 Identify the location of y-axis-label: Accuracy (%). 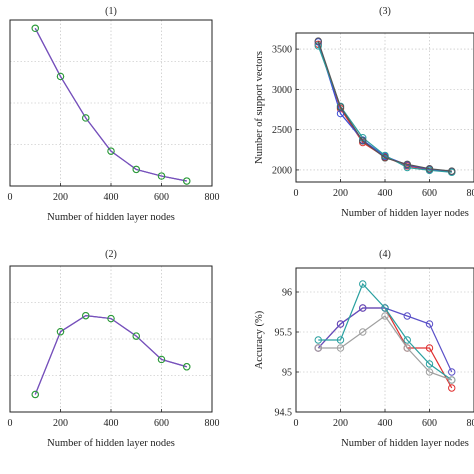
(259, 339).